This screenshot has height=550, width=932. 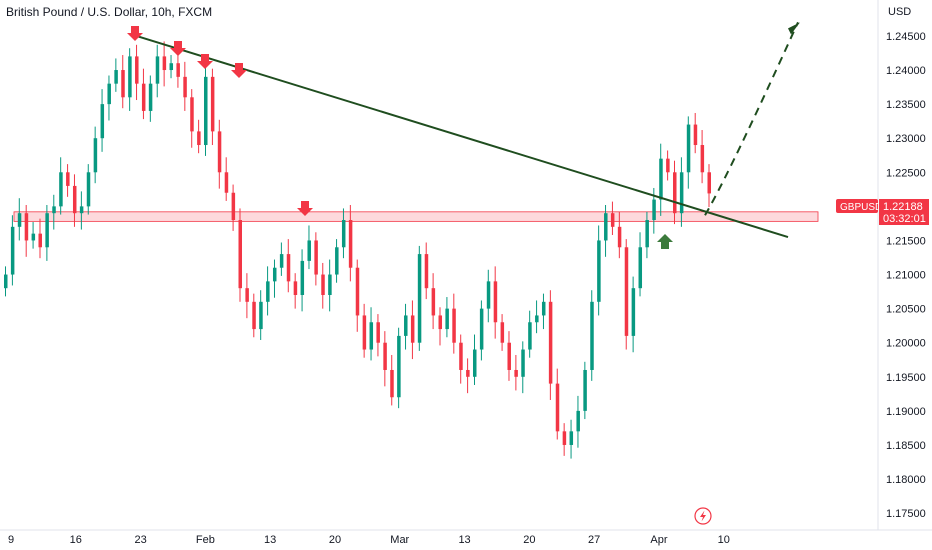 I want to click on time-tick-label: 23, so click(x=140, y=540).